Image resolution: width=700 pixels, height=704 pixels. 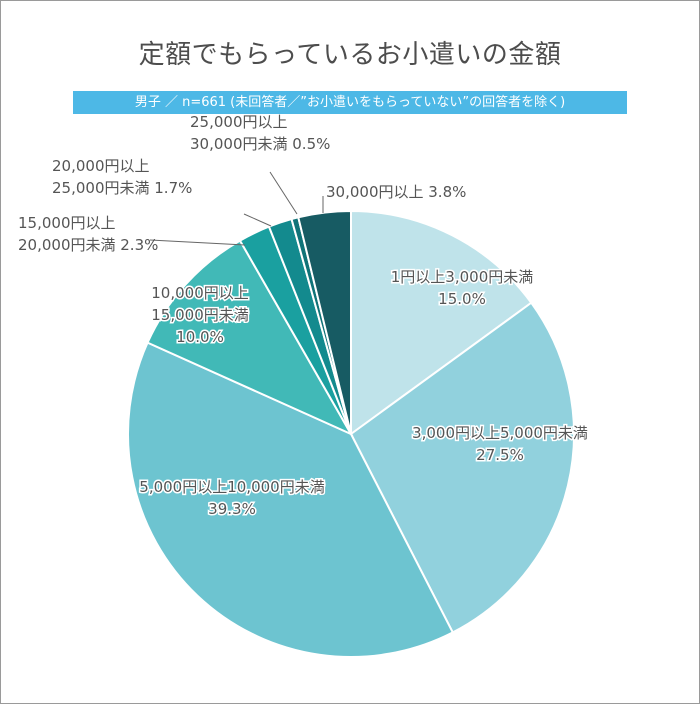 What do you see at coordinates (350, 102) in the screenshot?
I see `chart-subtitle: 男子 ／ n=661 (未回答者／”お小遣いをもらっていない”の回答者を除く)` at bounding box center [350, 102].